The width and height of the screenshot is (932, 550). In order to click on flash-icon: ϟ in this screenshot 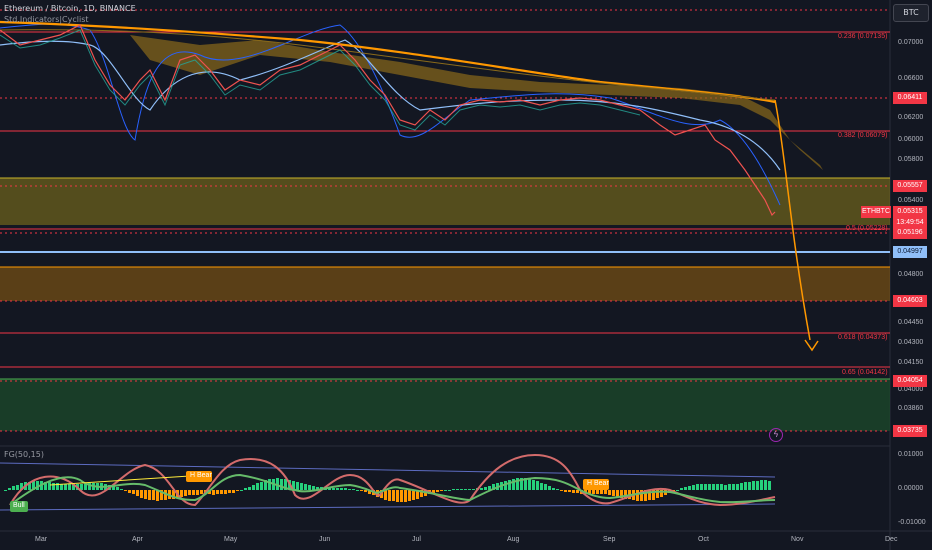, I will do `click(776, 435)`.